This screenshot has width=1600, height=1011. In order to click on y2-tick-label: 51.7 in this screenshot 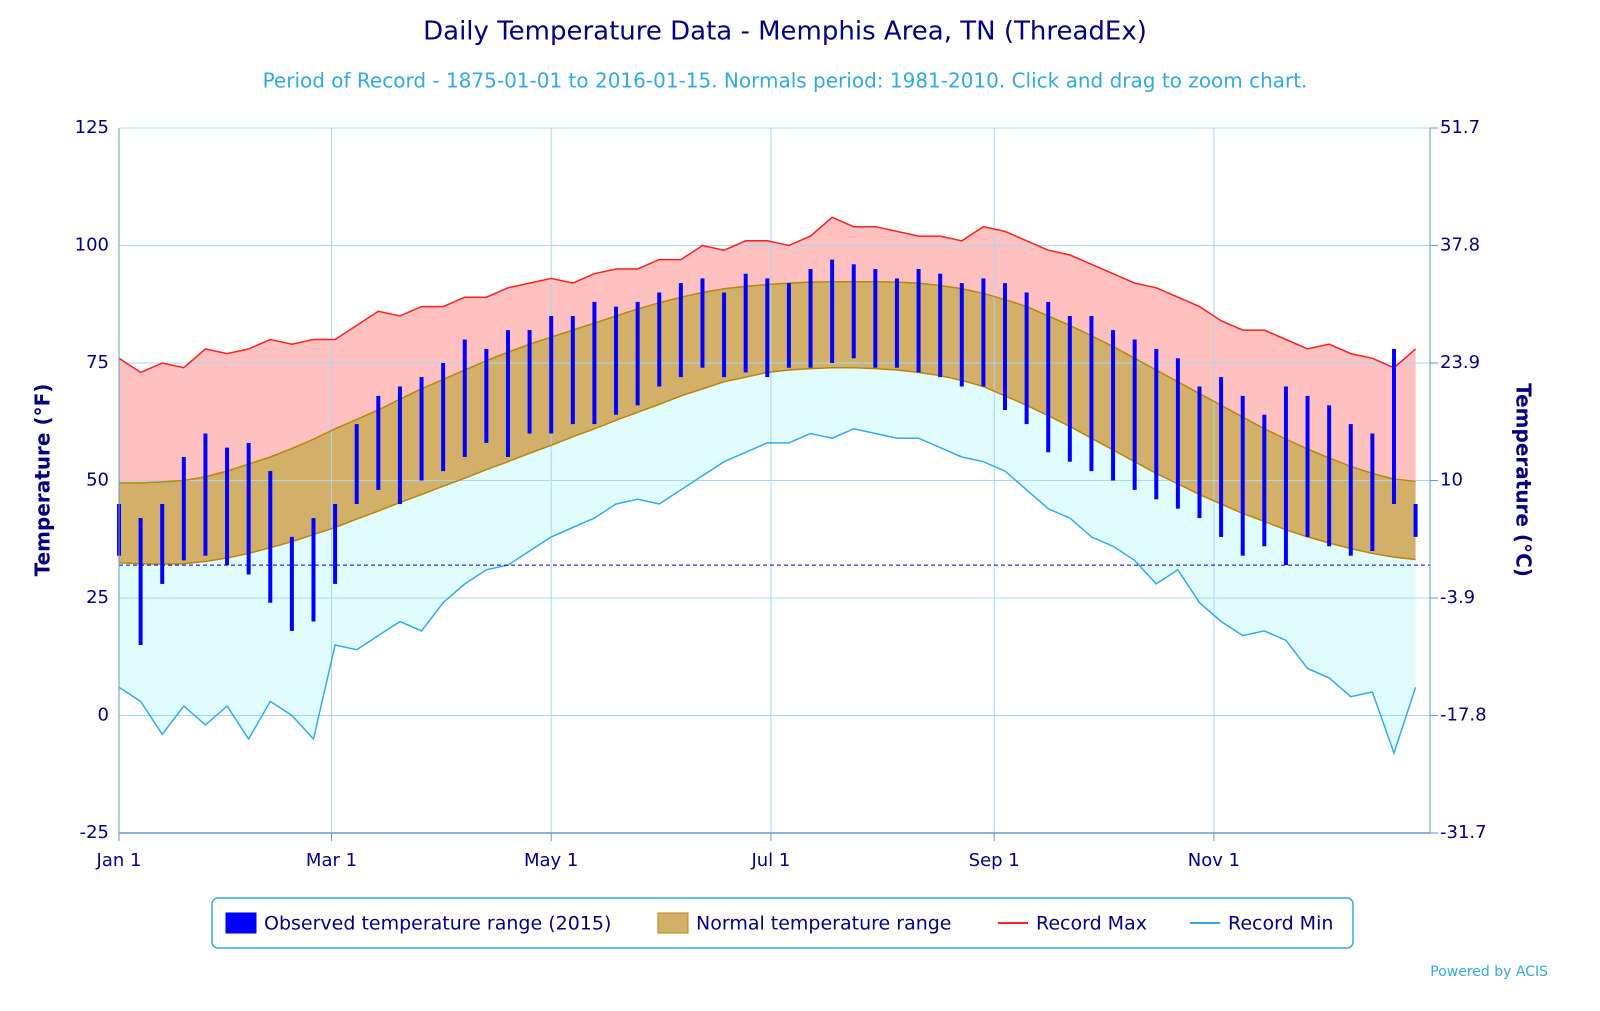, I will do `click(1460, 127)`.